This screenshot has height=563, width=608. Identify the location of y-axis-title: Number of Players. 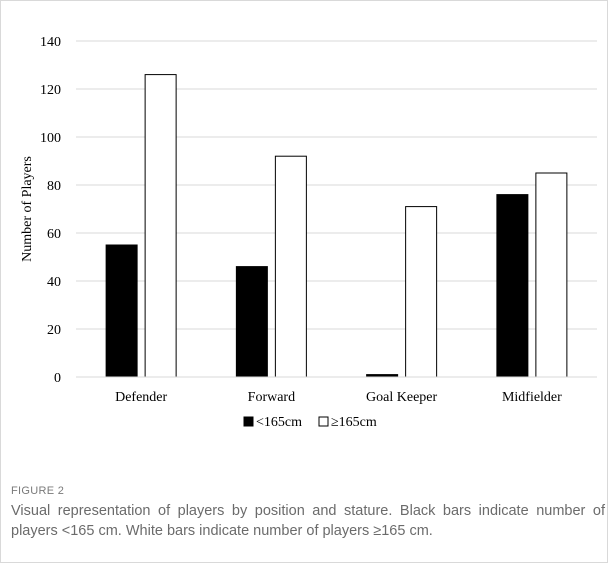
(27, 209).